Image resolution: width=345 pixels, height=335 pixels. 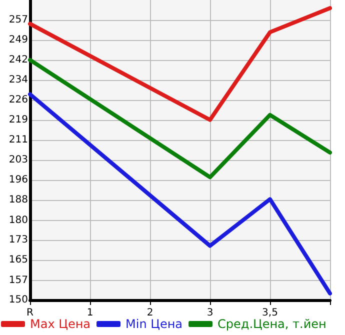 I want to click on y-tick-label: 242, so click(x=18, y=60).